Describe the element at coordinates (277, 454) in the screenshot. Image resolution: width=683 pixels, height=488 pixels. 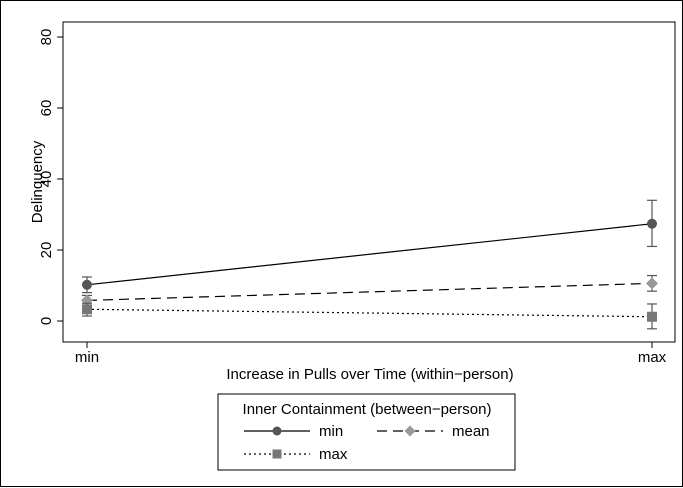
I see `legend-marker-max` at that location.